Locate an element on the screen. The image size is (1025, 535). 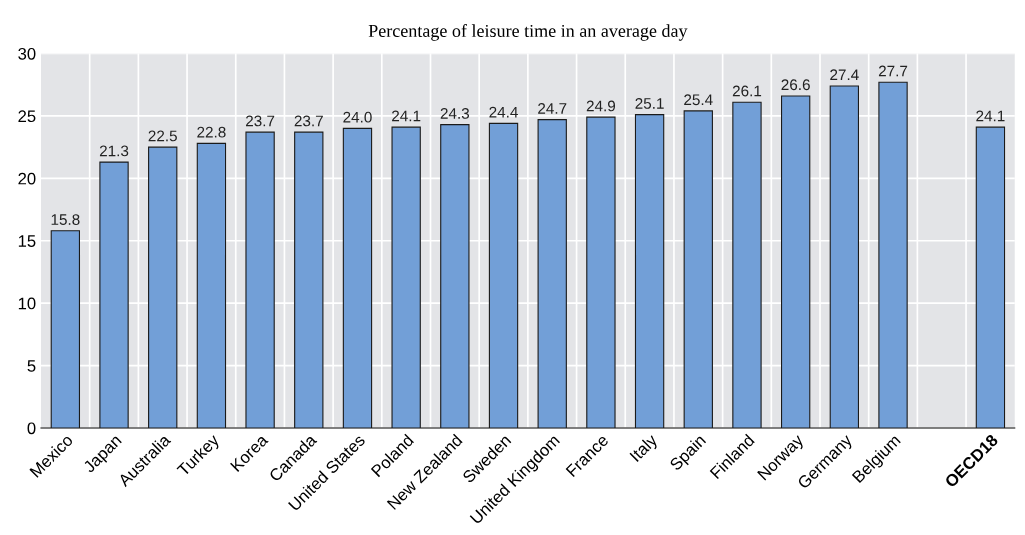
y-tick-label: 10 is located at coordinates (27, 303).